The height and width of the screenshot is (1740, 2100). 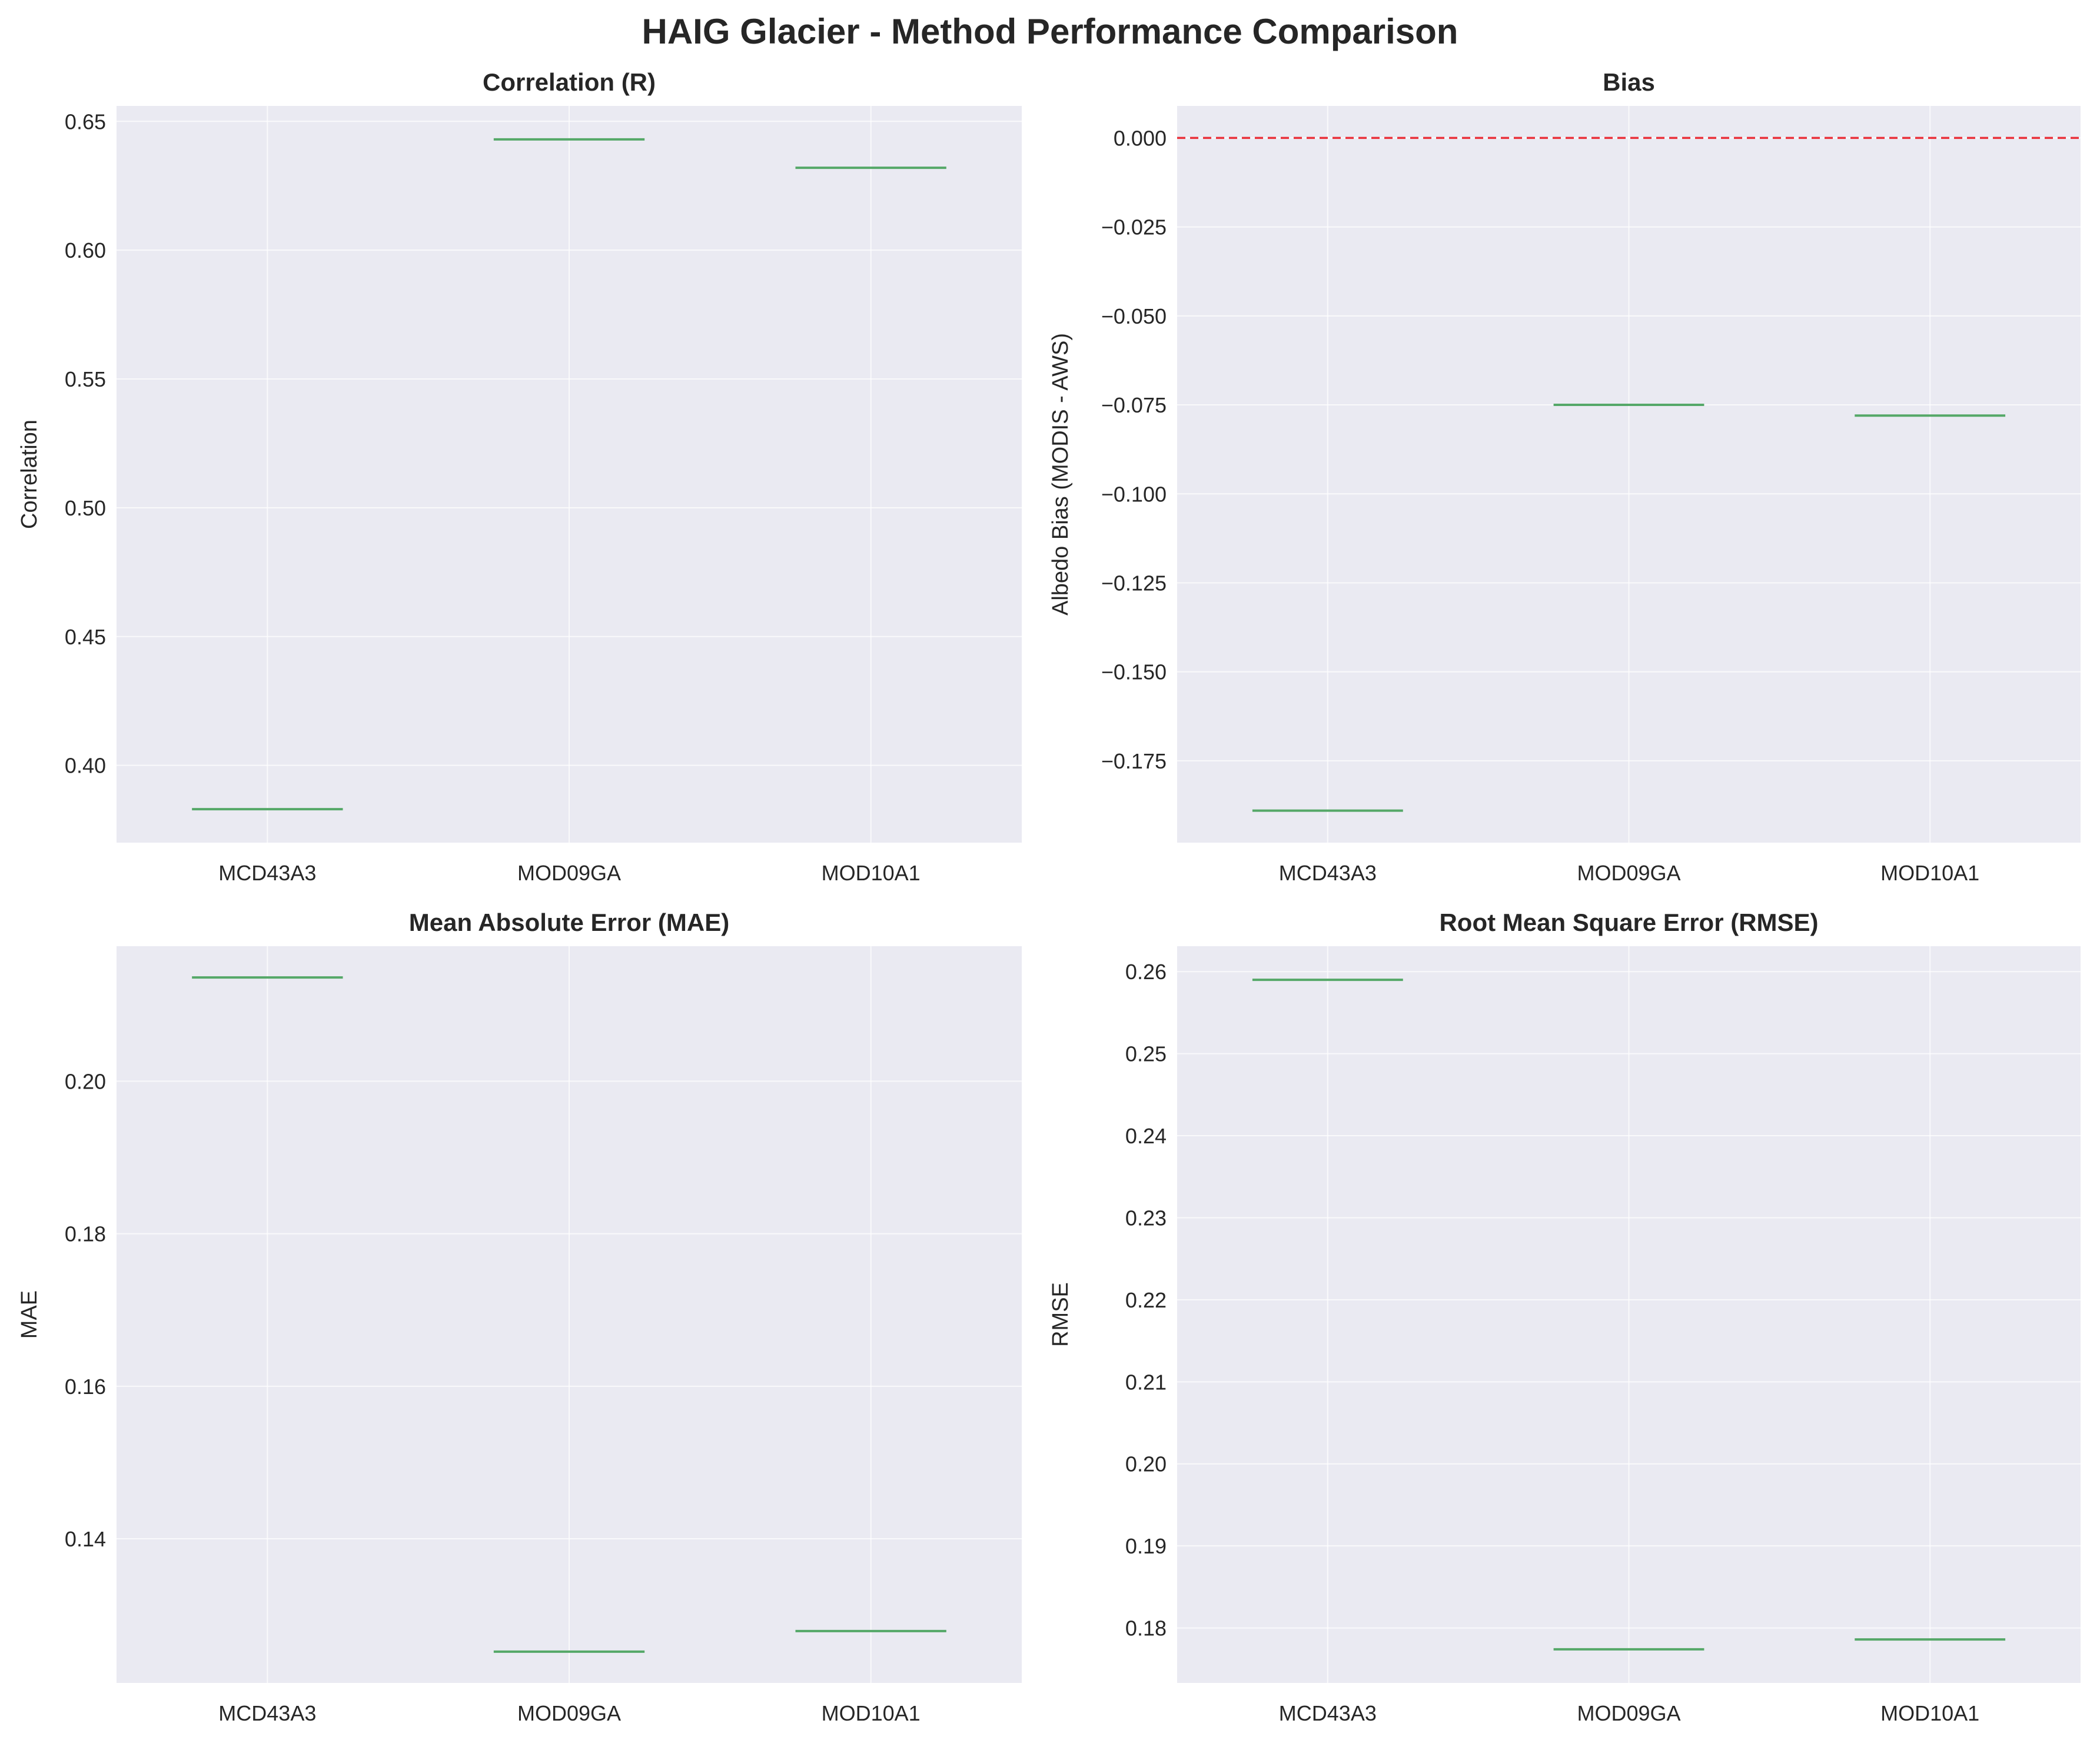 I want to click on correlation-ytick-label-4: 0.60, so click(x=86, y=250).